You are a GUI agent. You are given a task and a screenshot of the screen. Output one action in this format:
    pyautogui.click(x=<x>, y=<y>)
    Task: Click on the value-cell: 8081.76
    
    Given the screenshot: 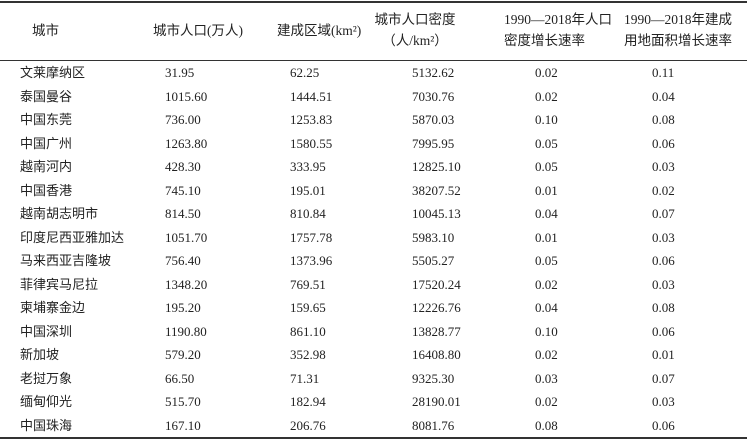 What is the action you would take?
    pyautogui.click(x=433, y=425)
    